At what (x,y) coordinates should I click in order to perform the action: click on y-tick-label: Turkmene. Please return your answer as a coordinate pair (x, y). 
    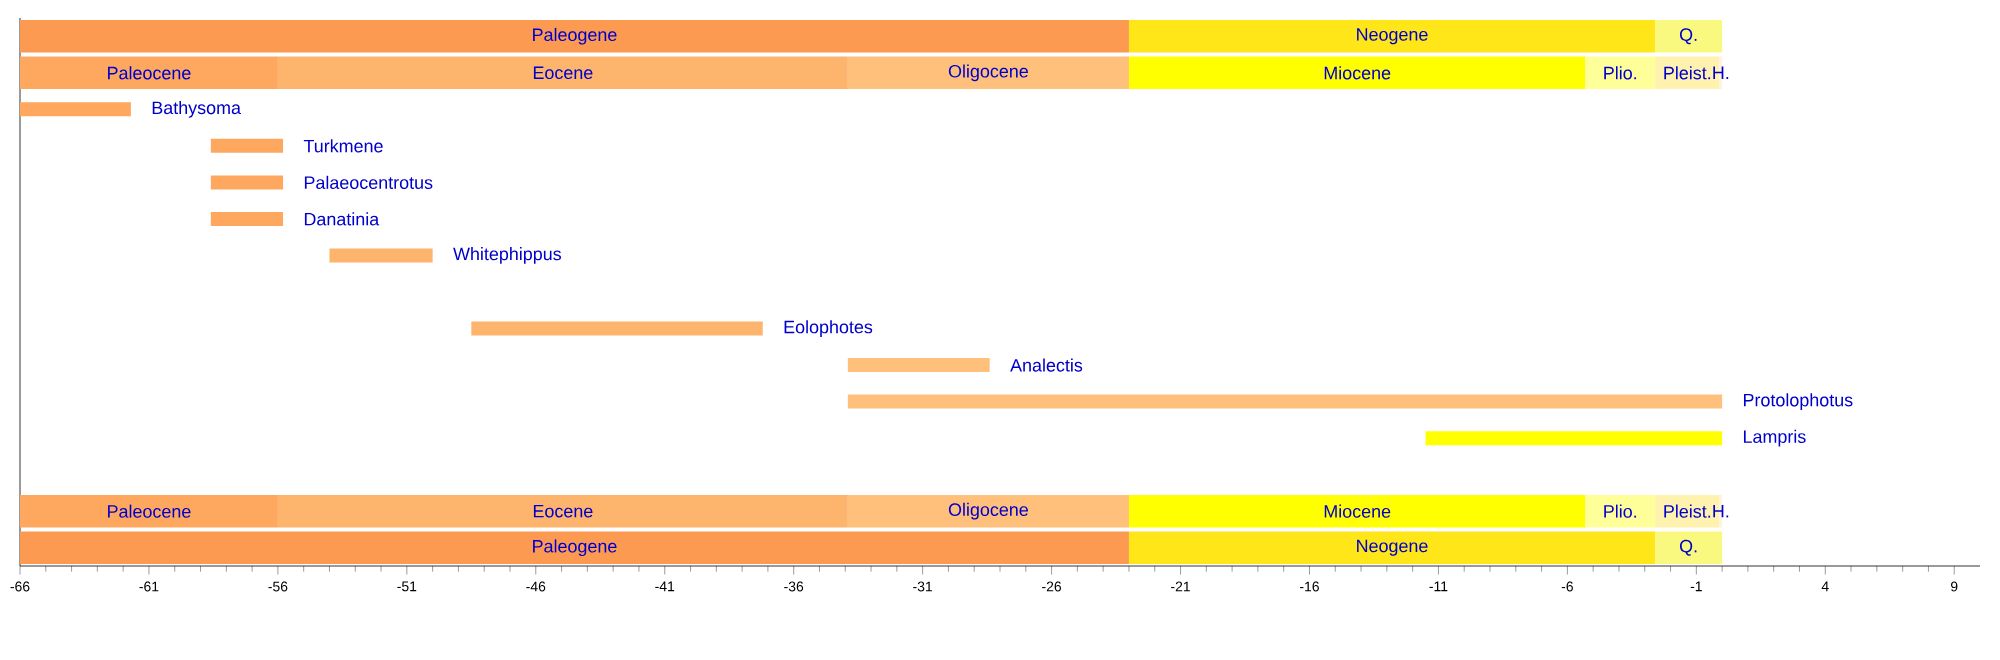
    Looking at the image, I should click on (343, 146).